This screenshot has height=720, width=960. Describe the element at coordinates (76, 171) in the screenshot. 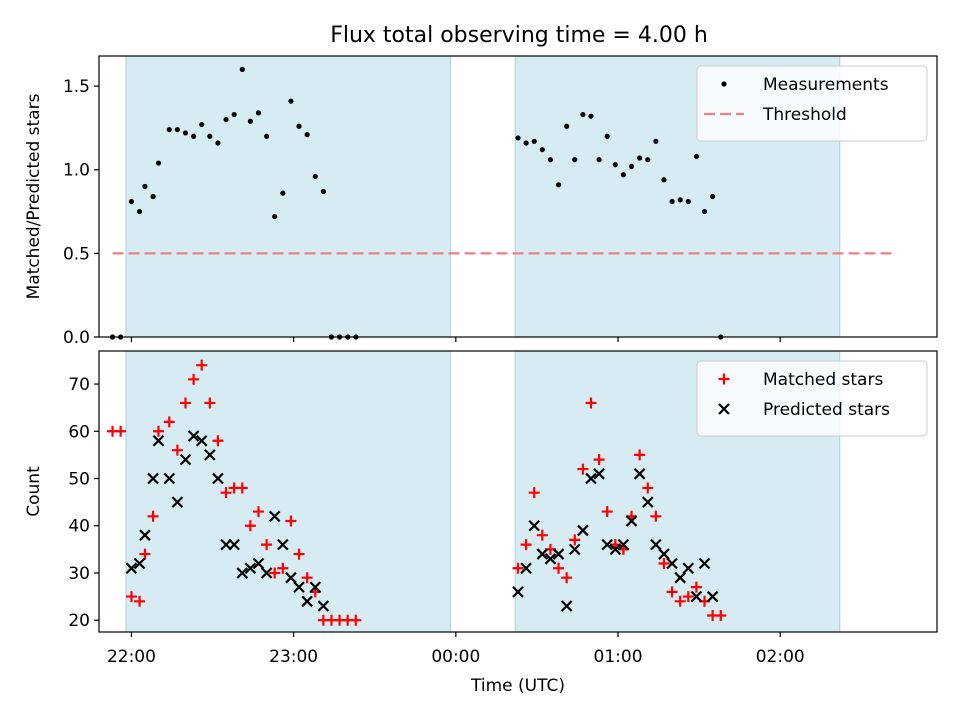

I see `y-tick-label: 1.0` at that location.